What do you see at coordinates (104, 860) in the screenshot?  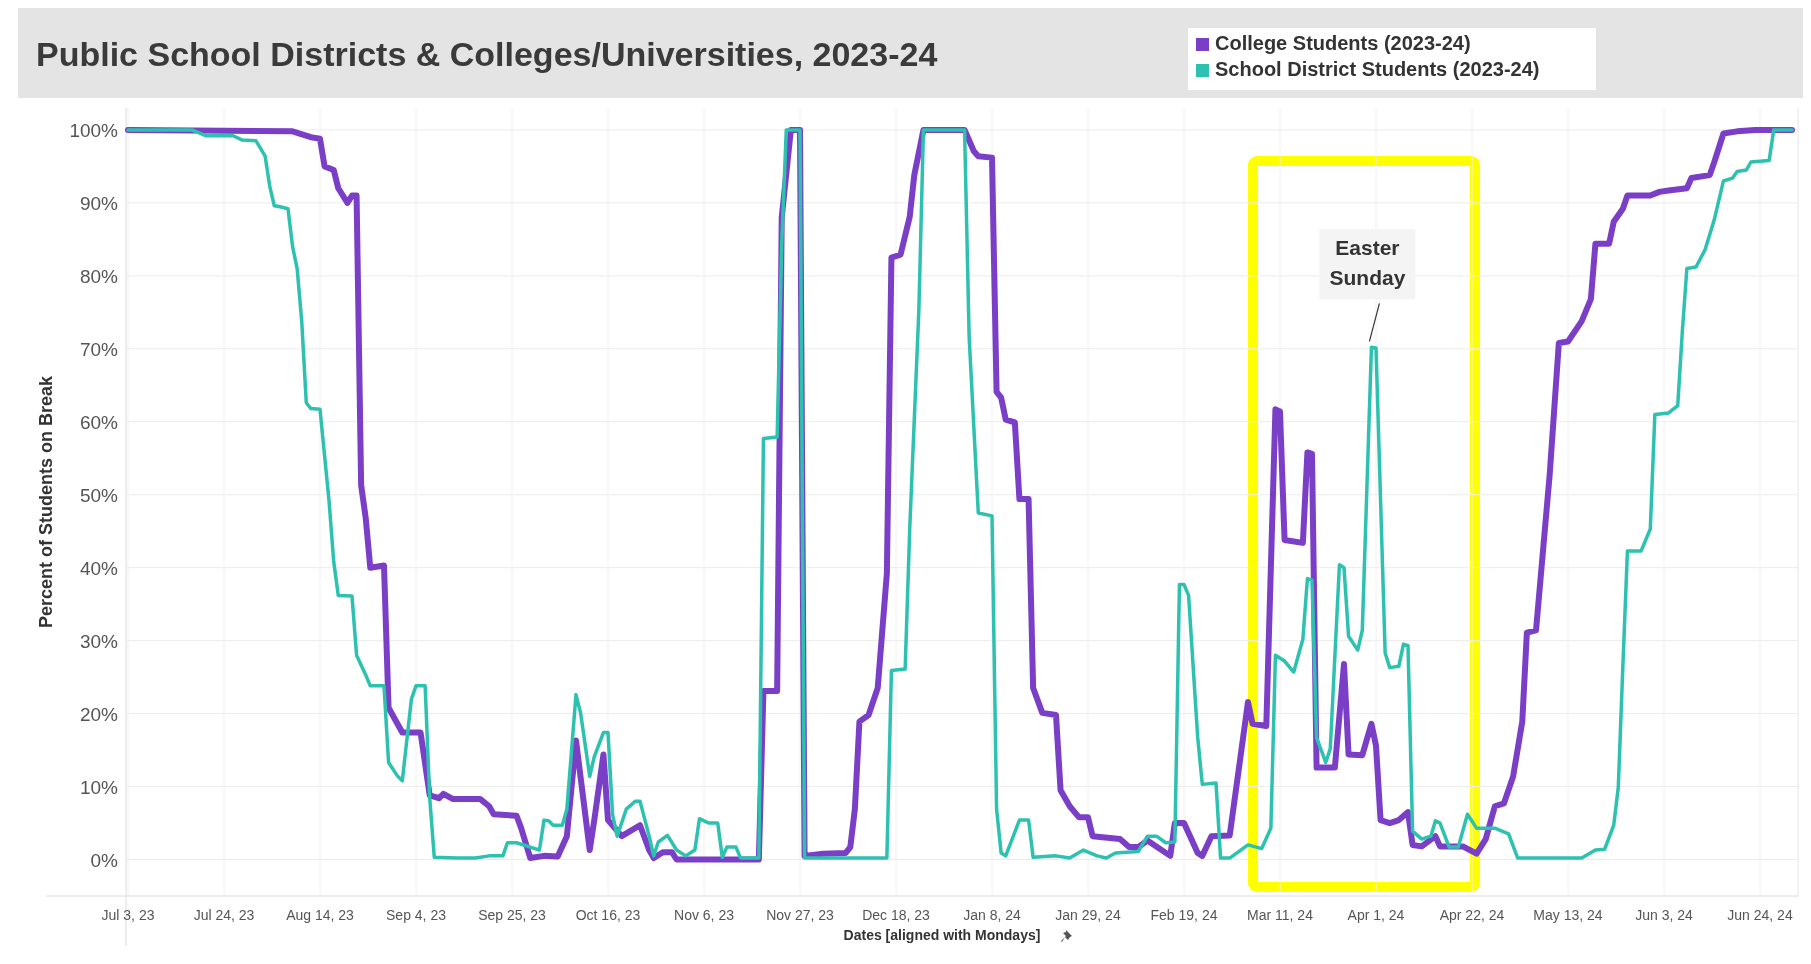 I see `y-tick-label: 0%` at bounding box center [104, 860].